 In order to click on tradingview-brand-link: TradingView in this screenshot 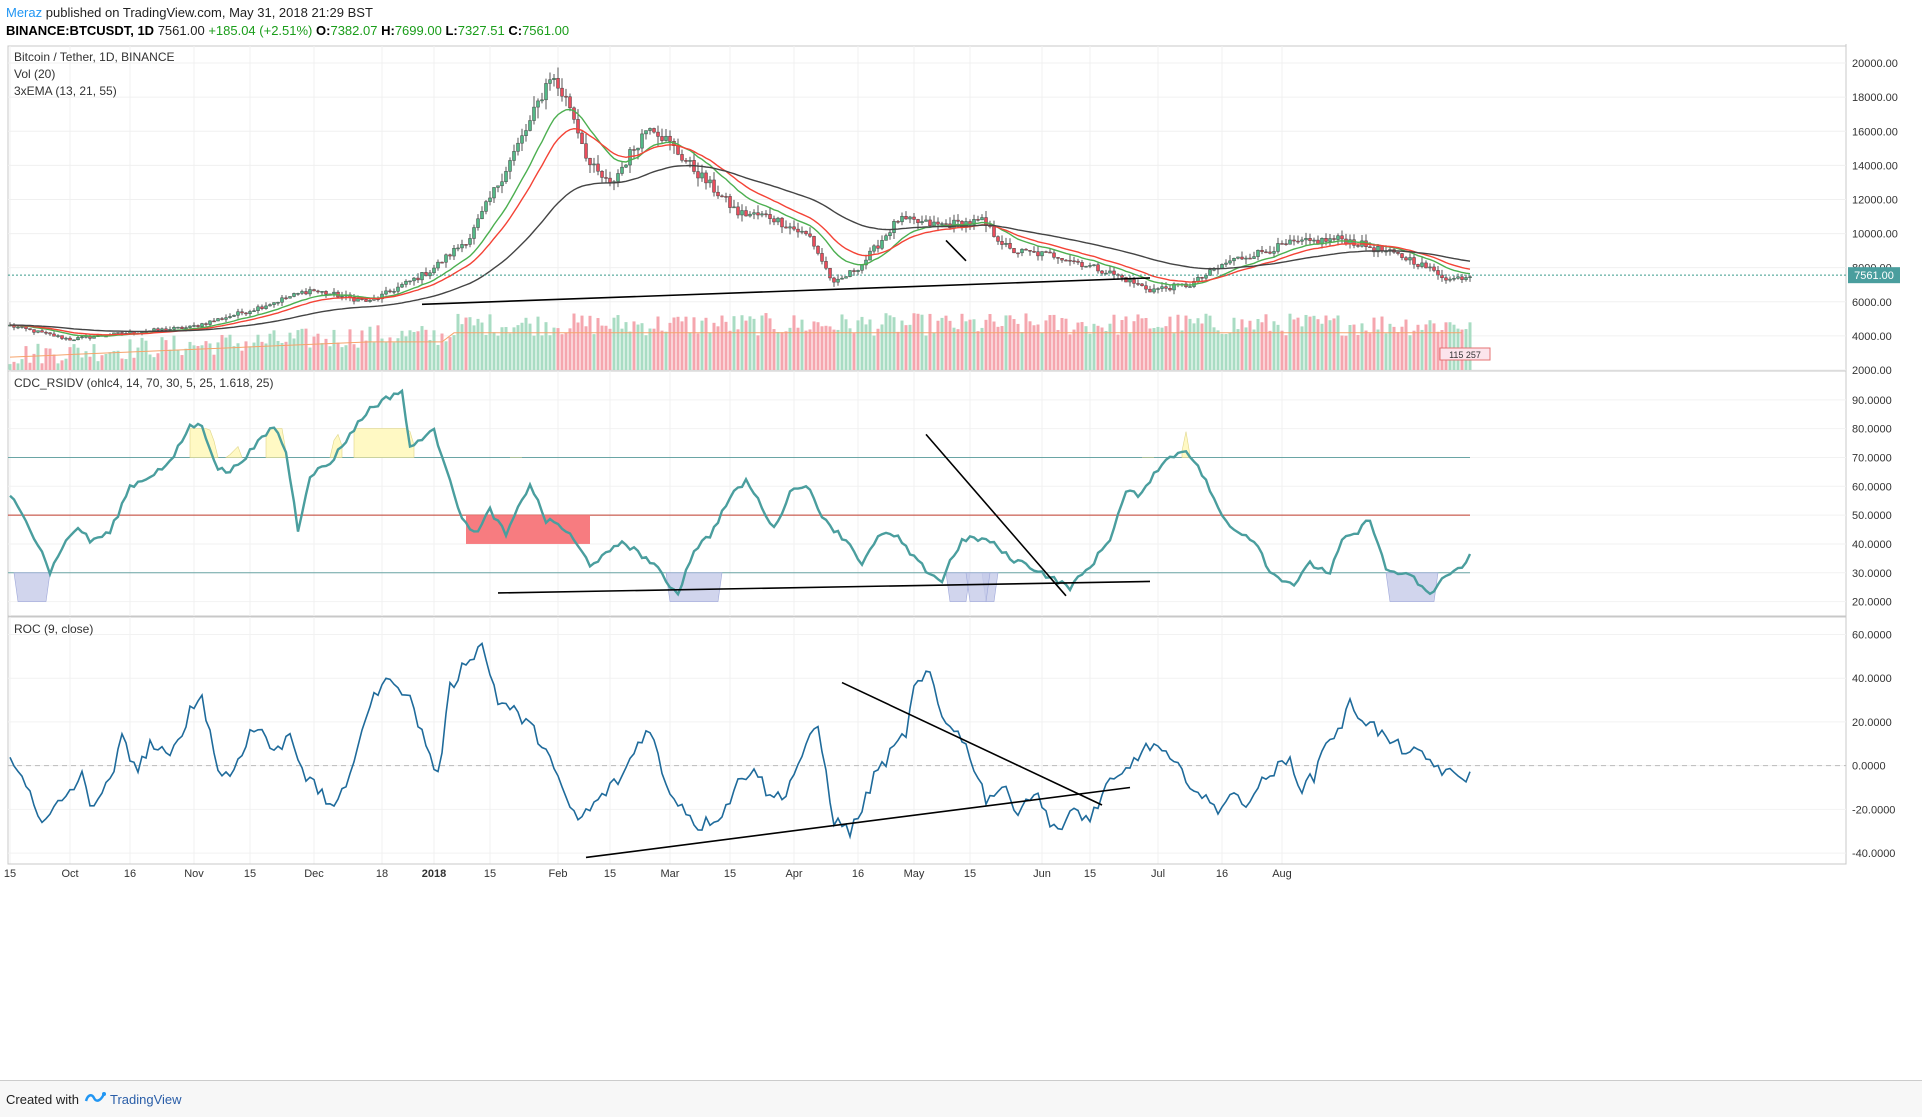, I will do `click(146, 1099)`.